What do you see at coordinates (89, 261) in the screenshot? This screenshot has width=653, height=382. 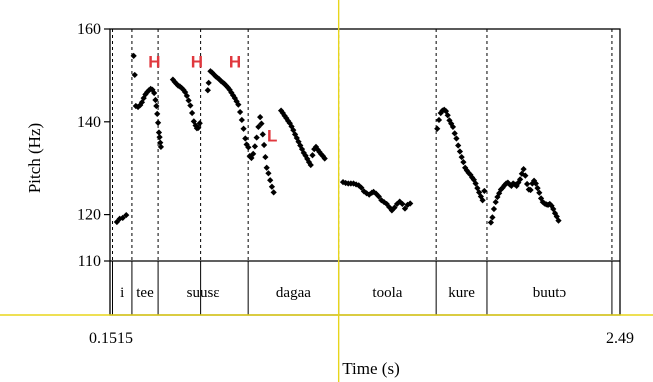 I see `y-tick-label: 110` at bounding box center [89, 261].